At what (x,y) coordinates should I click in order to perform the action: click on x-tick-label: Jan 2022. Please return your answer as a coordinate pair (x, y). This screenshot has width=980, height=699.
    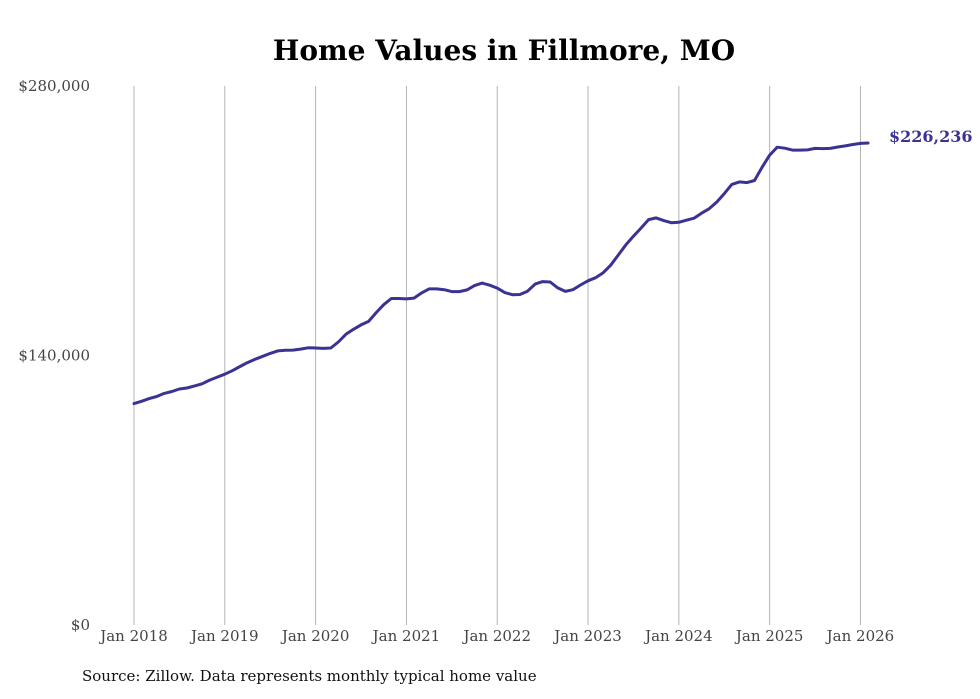
    Looking at the image, I should click on (496, 636).